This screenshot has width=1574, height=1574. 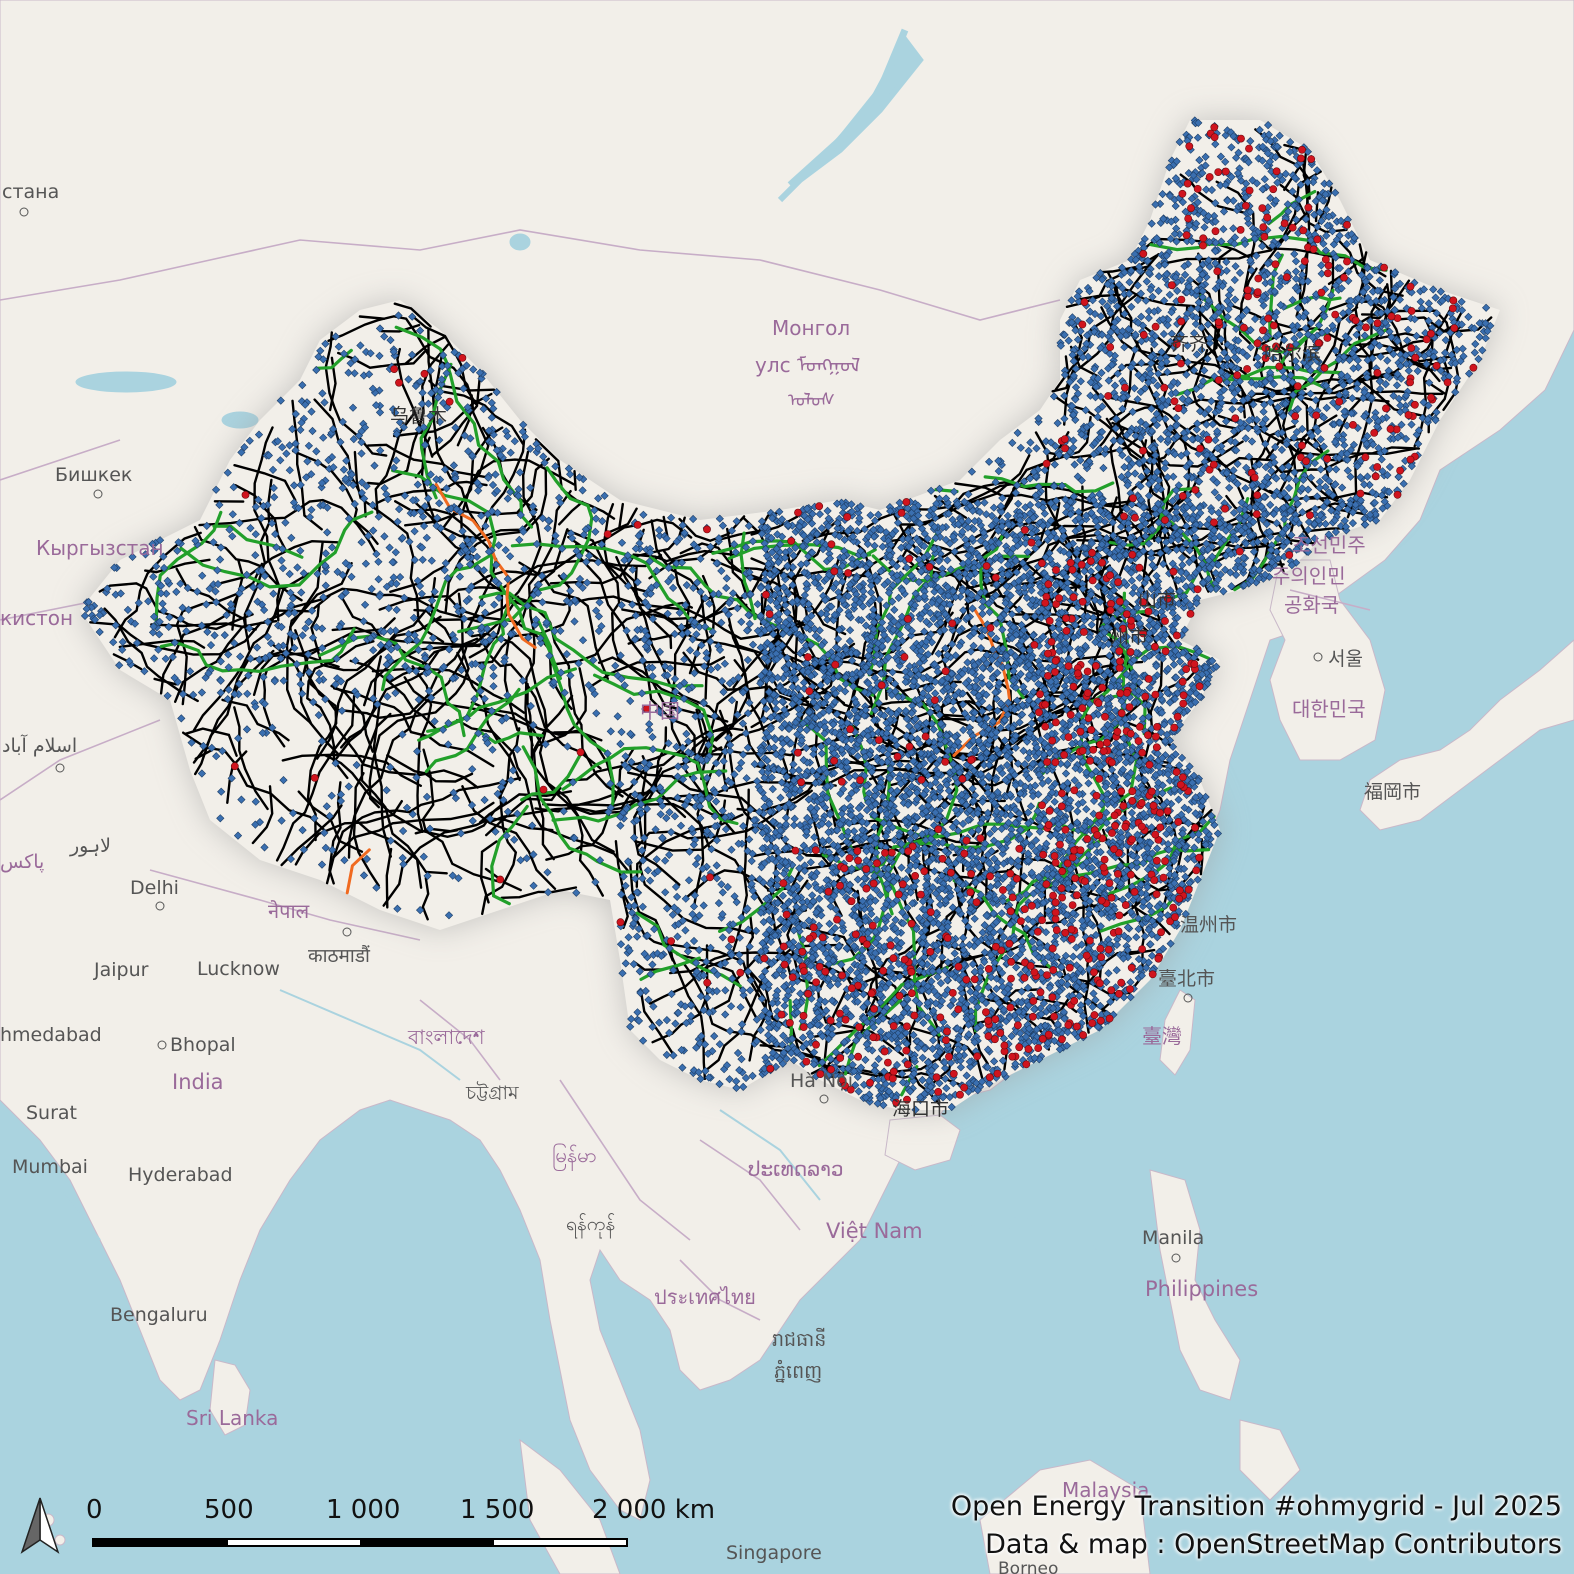 I want to click on major-rivers, so click(x=410, y=1115).